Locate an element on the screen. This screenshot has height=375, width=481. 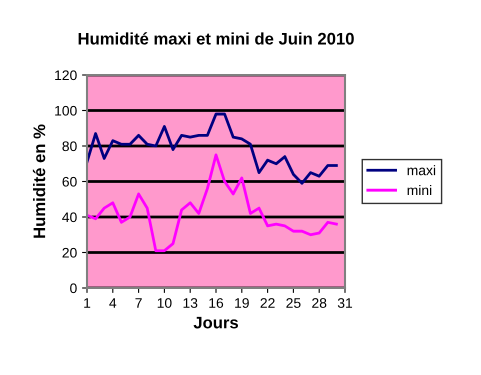
x-axis-title: Jours is located at coordinates (216, 322).